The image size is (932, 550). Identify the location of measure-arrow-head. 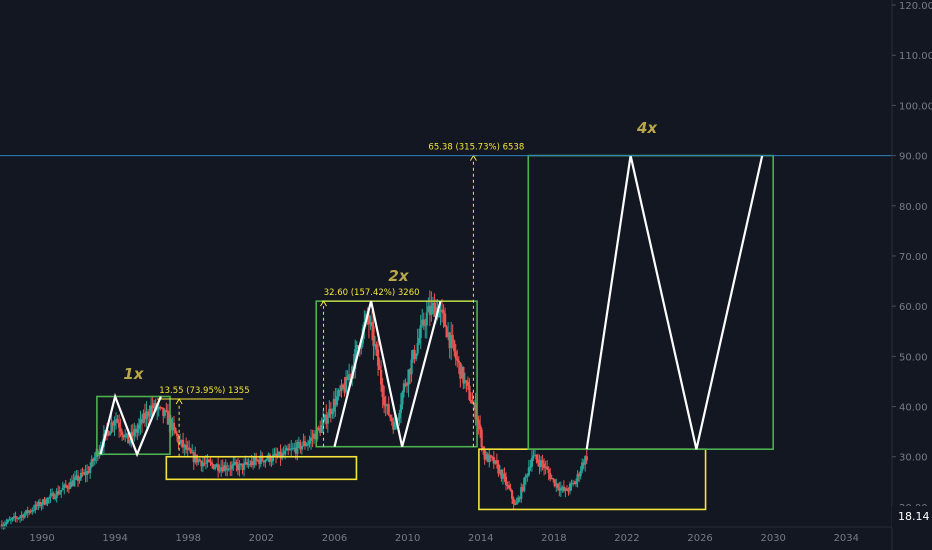
(179, 401).